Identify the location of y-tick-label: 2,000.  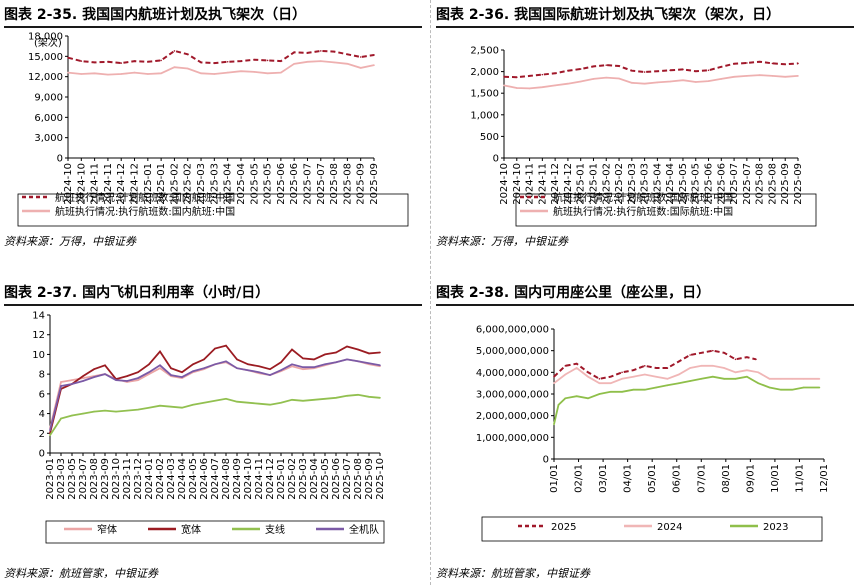
(484, 72).